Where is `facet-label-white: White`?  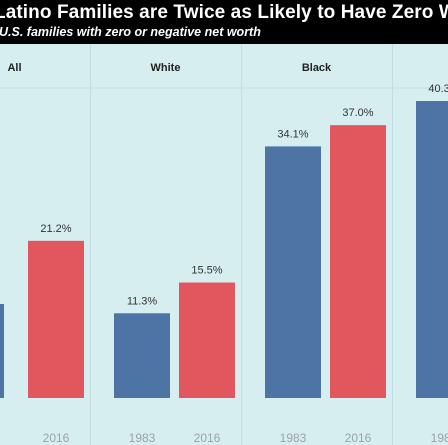 facet-label-white: White is located at coordinates (166, 68).